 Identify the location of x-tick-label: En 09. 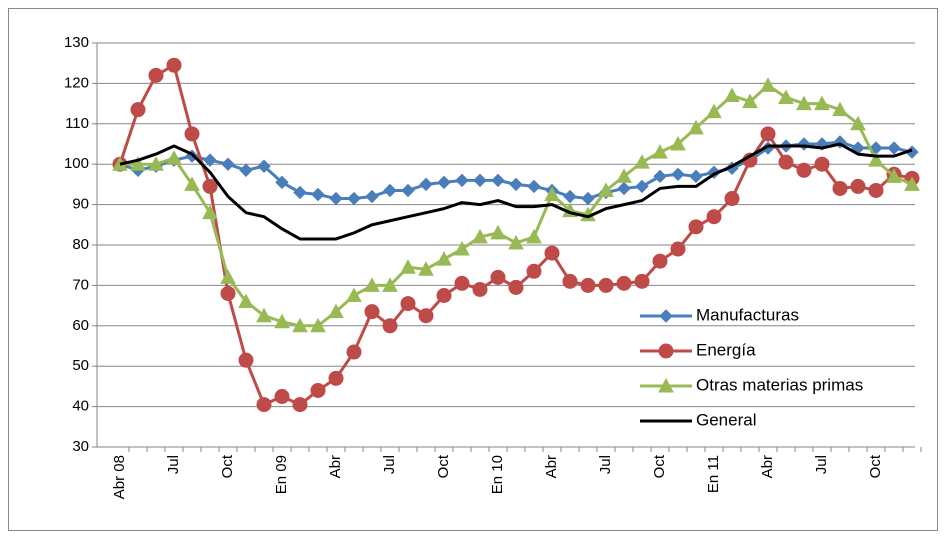
(281, 474).